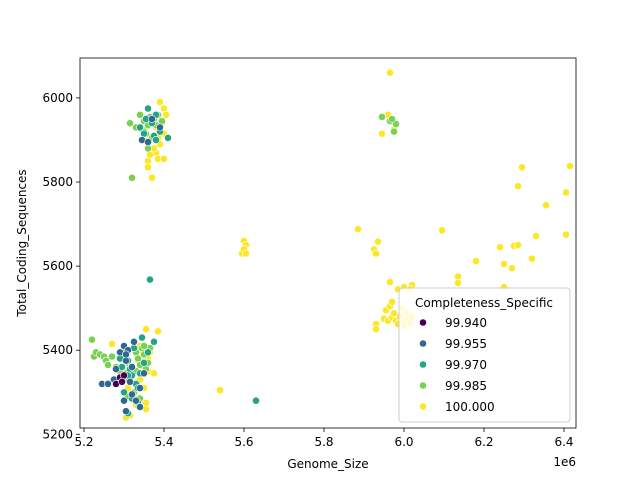  What do you see at coordinates (327, 464) in the screenshot?
I see `x-axis-label: Genome_Size` at bounding box center [327, 464].